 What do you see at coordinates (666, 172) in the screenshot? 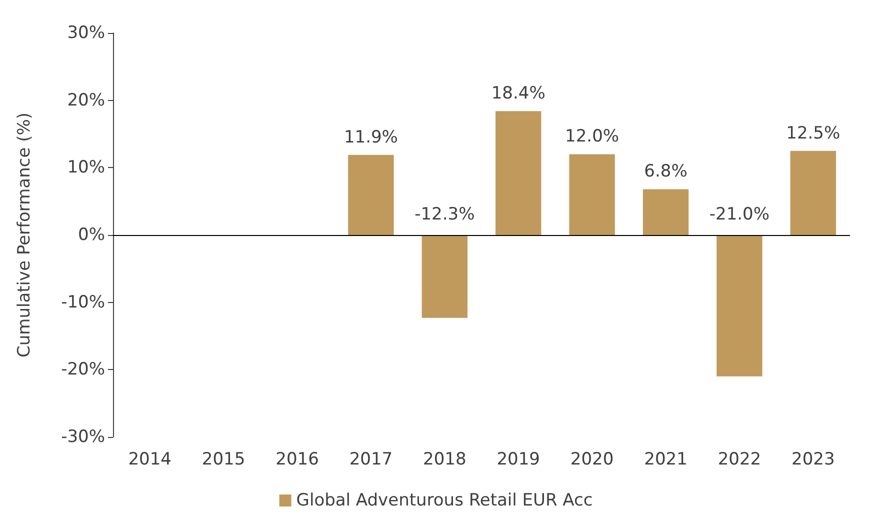
I see `data-label: 6.8%` at bounding box center [666, 172].